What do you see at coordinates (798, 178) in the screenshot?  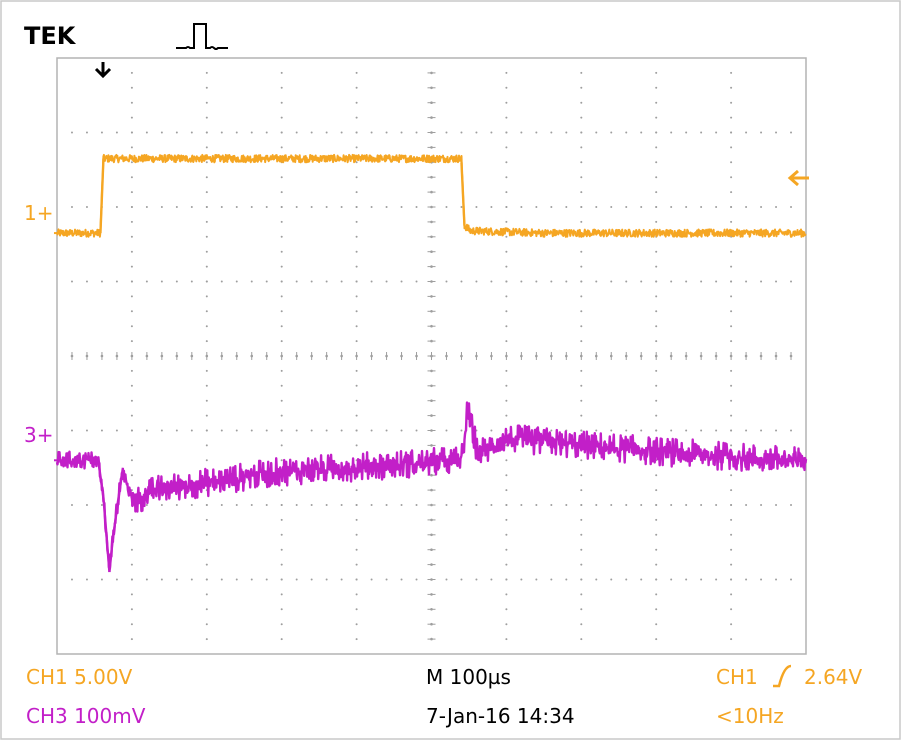 I see `trigger-level-marker` at bounding box center [798, 178].